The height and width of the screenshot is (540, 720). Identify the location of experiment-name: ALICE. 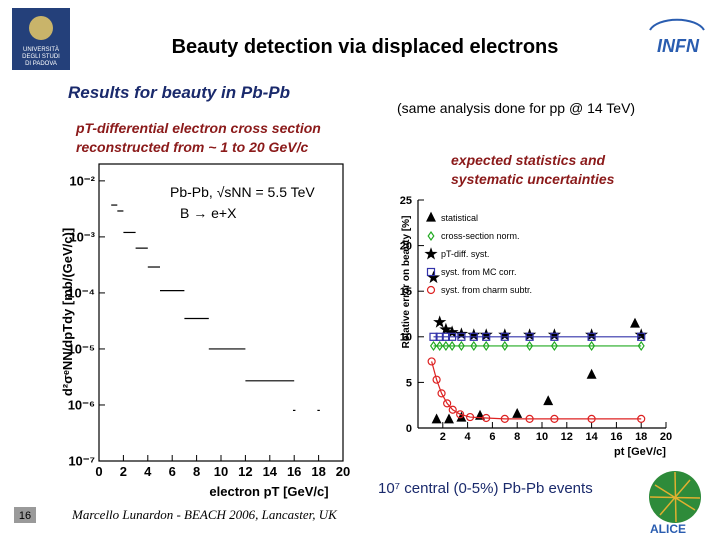
(668, 529).